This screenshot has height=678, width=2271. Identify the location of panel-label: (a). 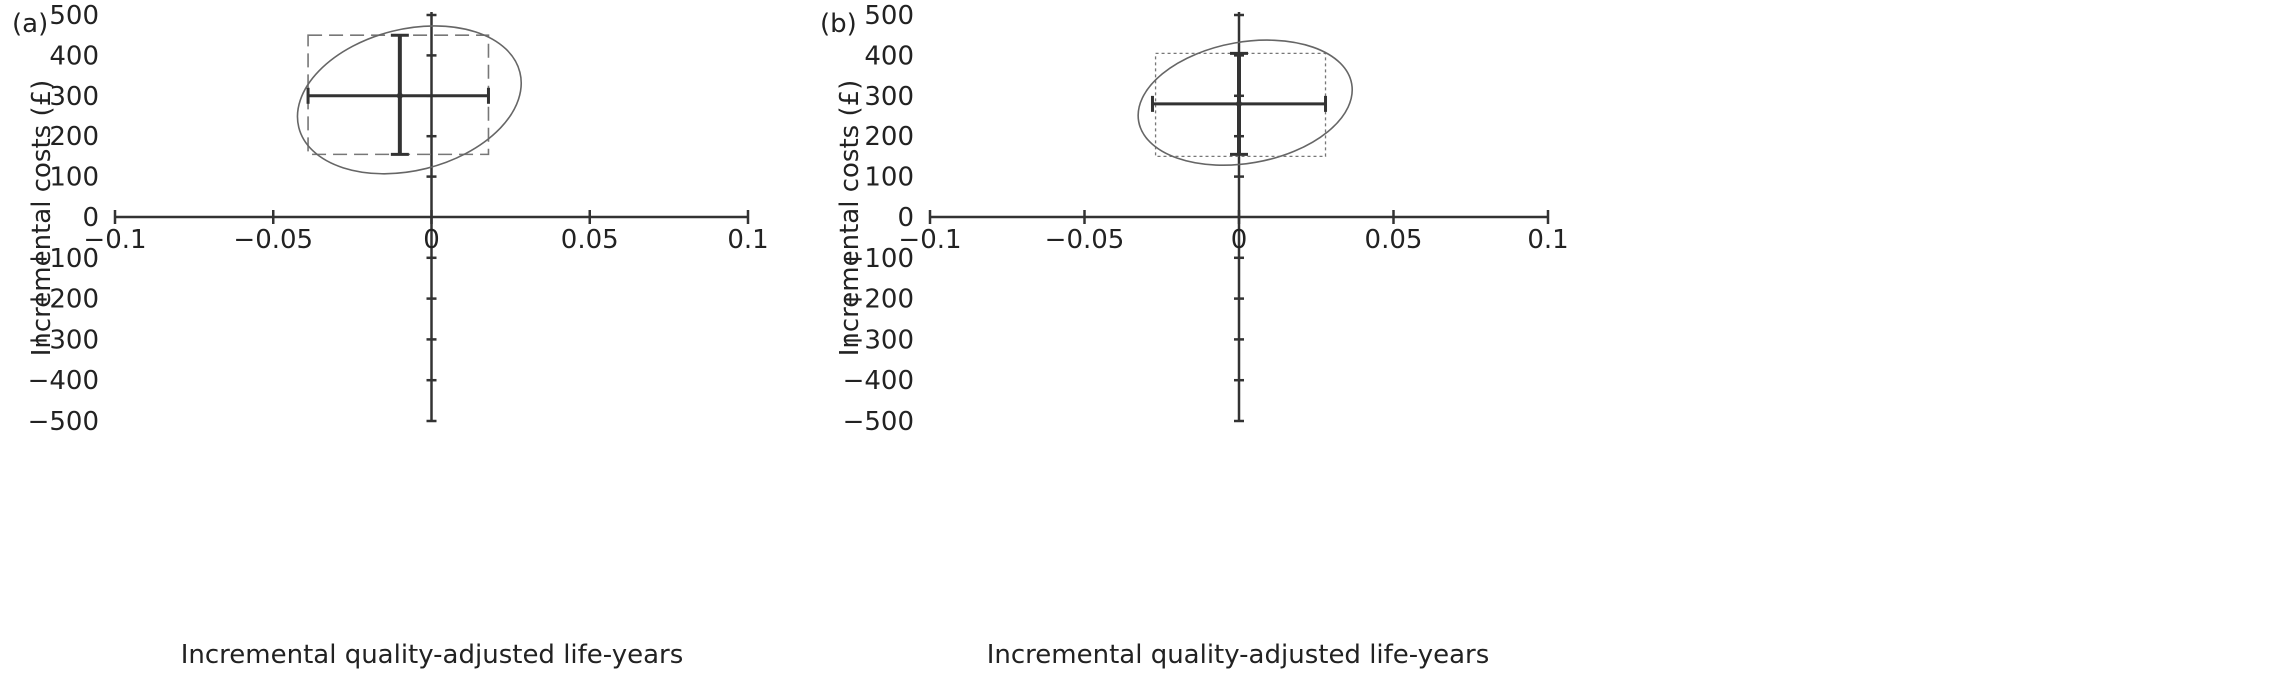
(30, 24).